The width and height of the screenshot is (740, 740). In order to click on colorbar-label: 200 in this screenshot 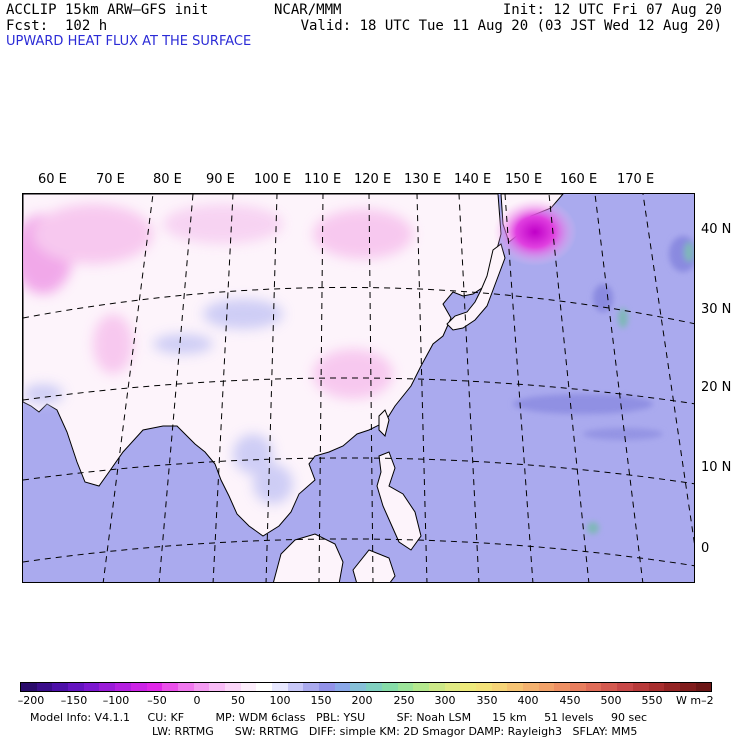, I will do `click(362, 700)`.